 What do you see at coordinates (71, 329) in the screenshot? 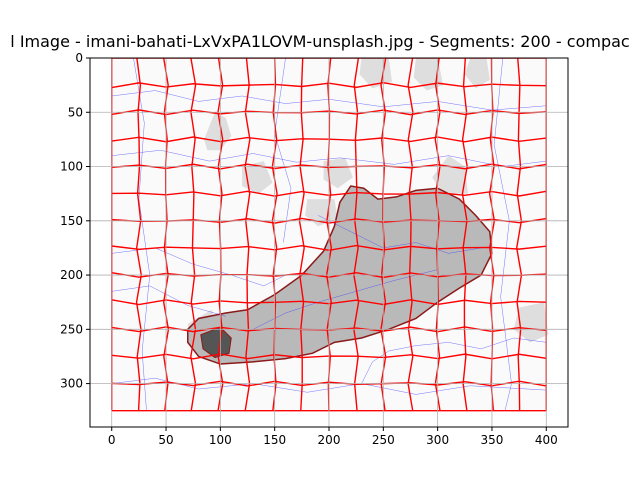
I see `y-tick-label-5: 250` at bounding box center [71, 329].